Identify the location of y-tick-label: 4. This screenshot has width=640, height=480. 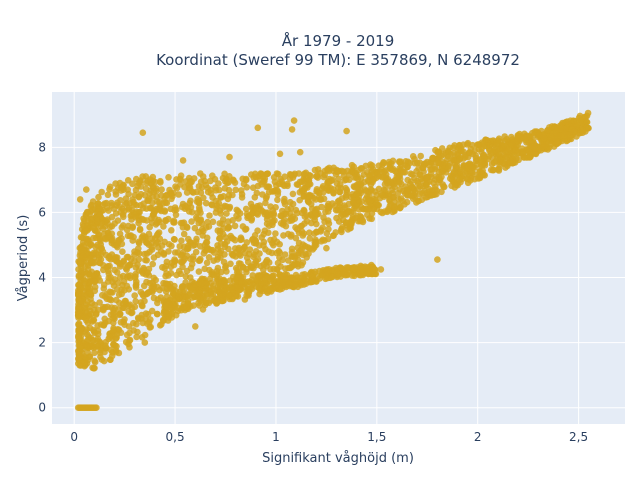
(42, 278).